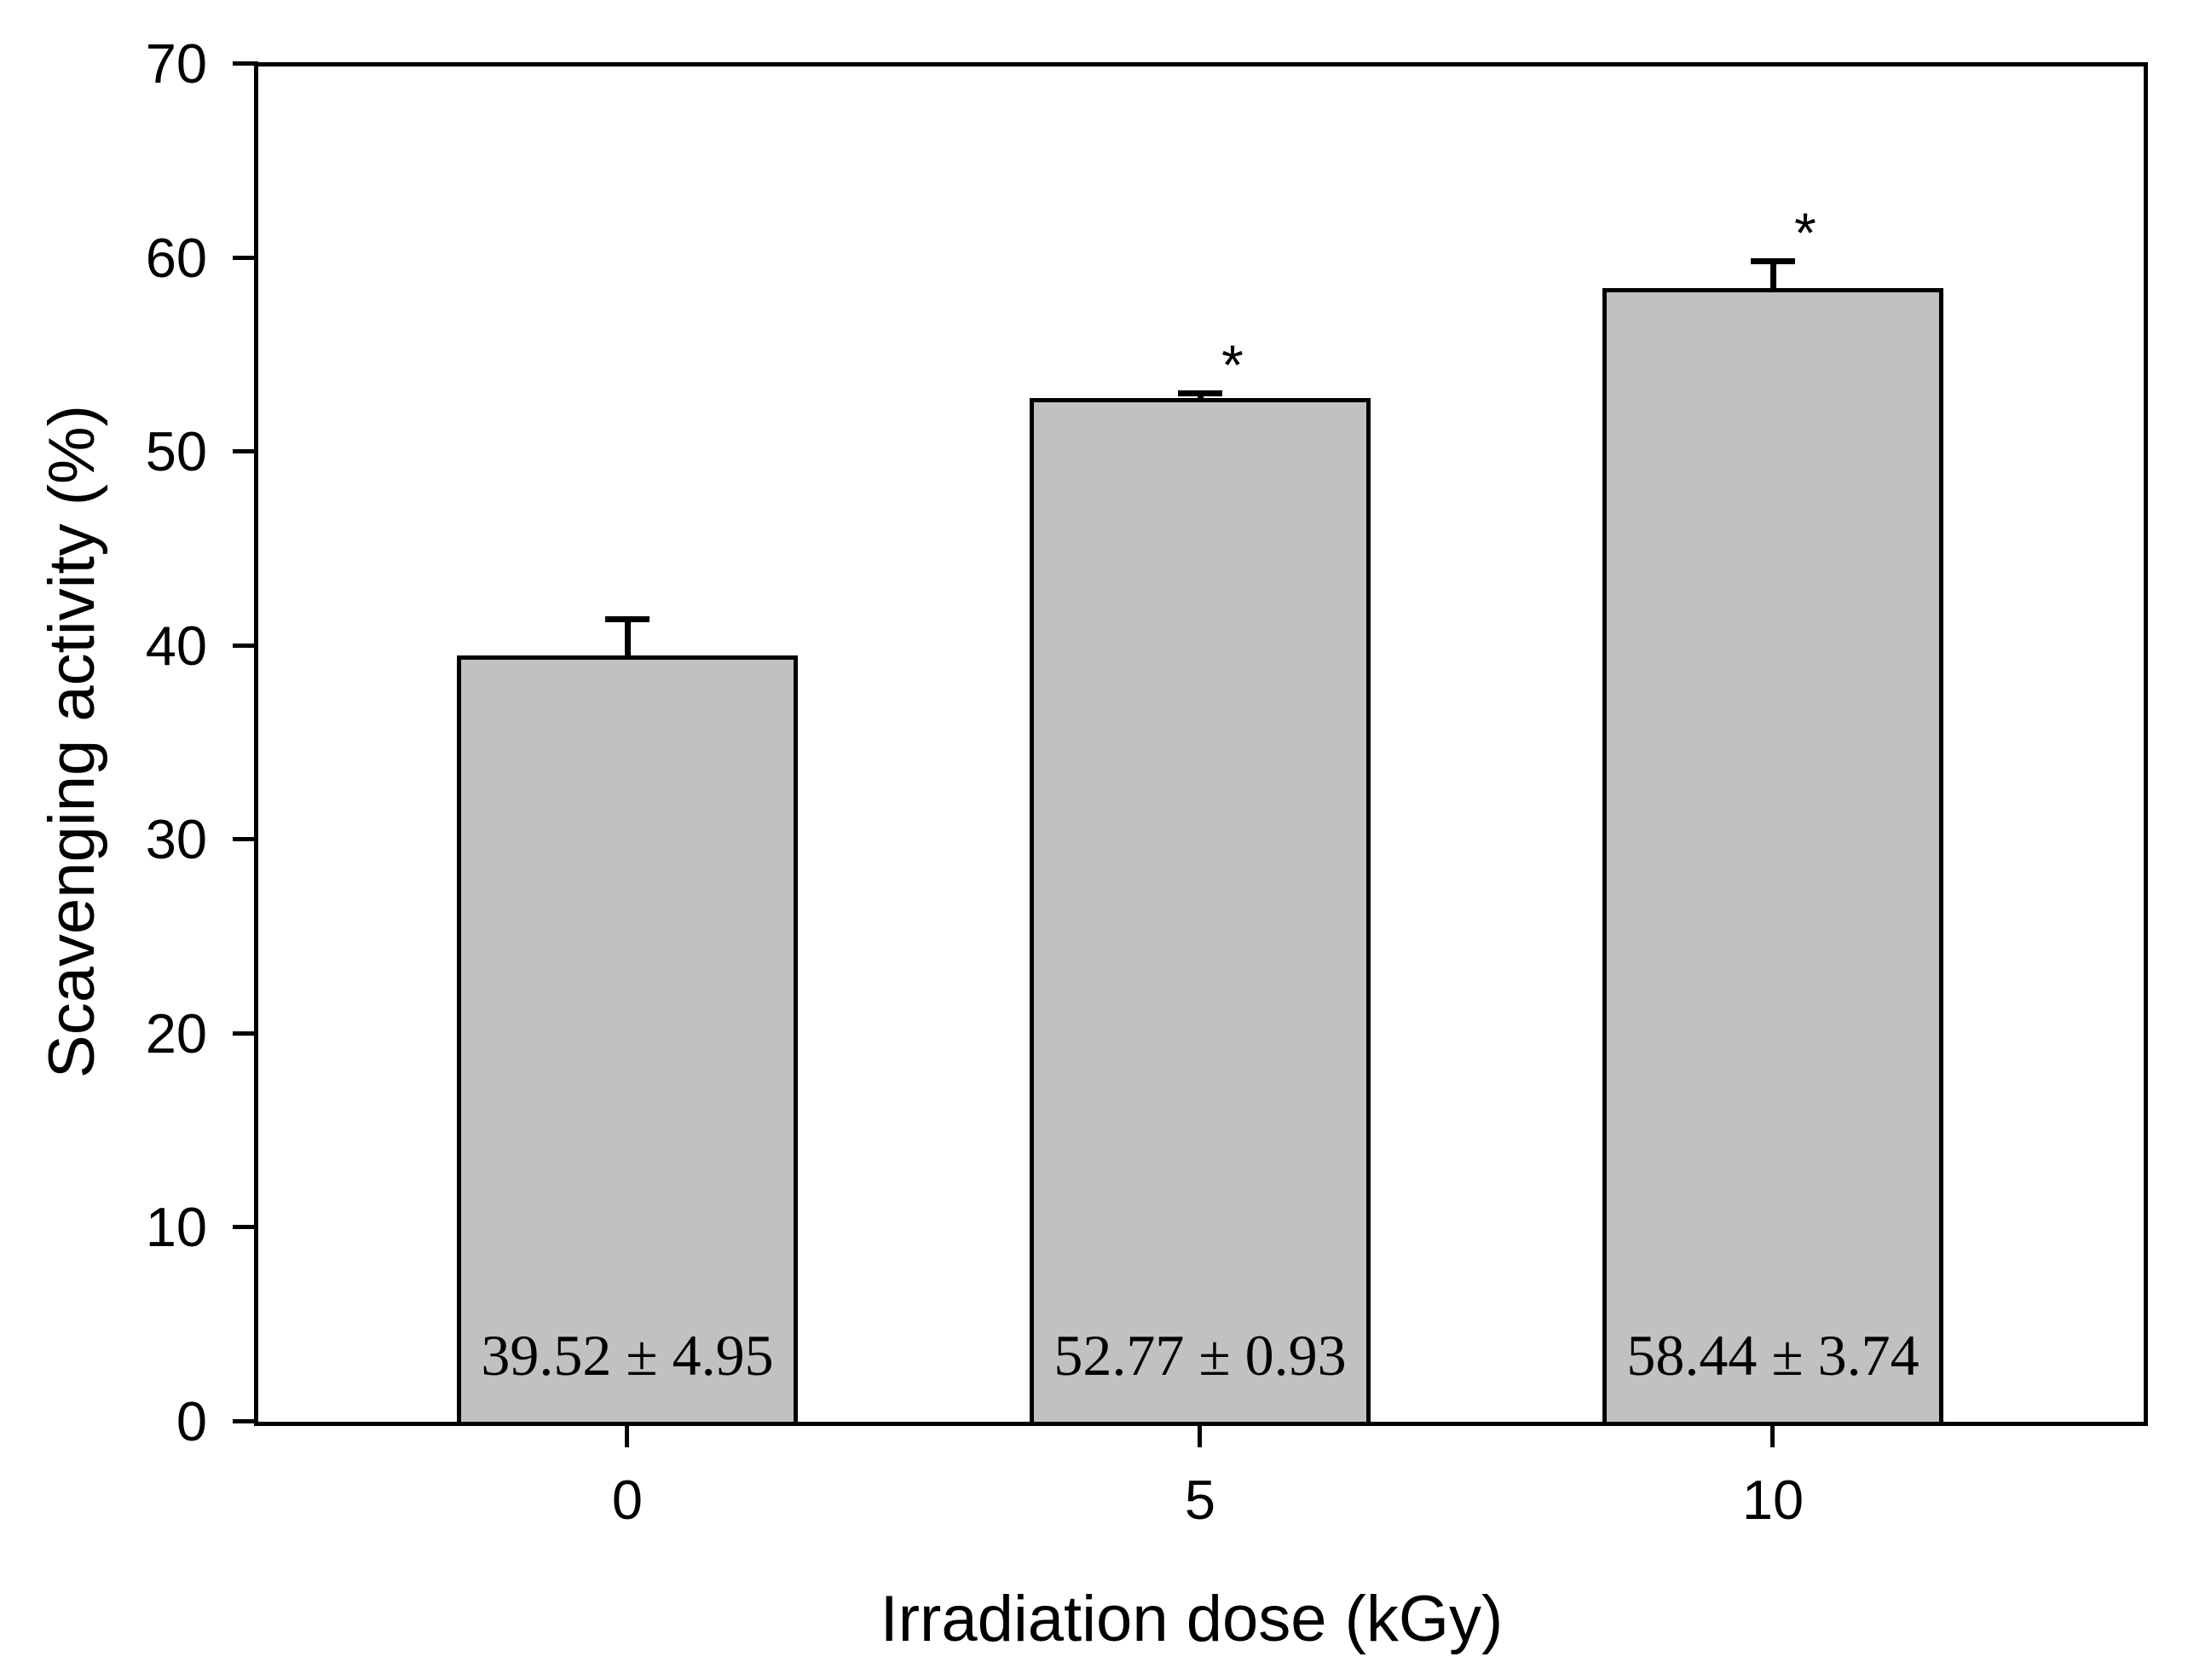 The image size is (2188, 1680). I want to click on y-tick-label: 60, so click(176, 257).